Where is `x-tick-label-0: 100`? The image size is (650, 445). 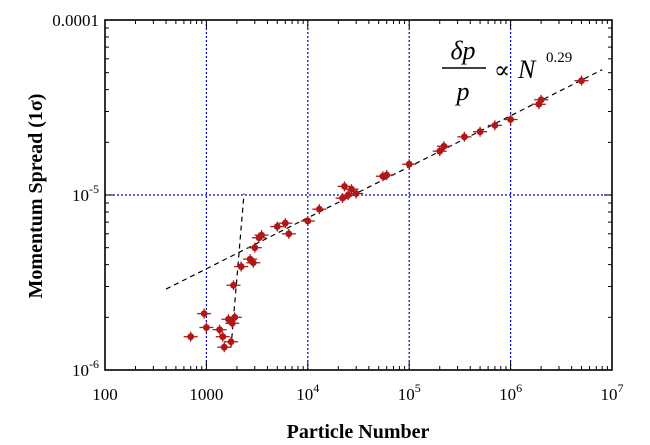 x-tick-label-0: 100 is located at coordinates (105, 394).